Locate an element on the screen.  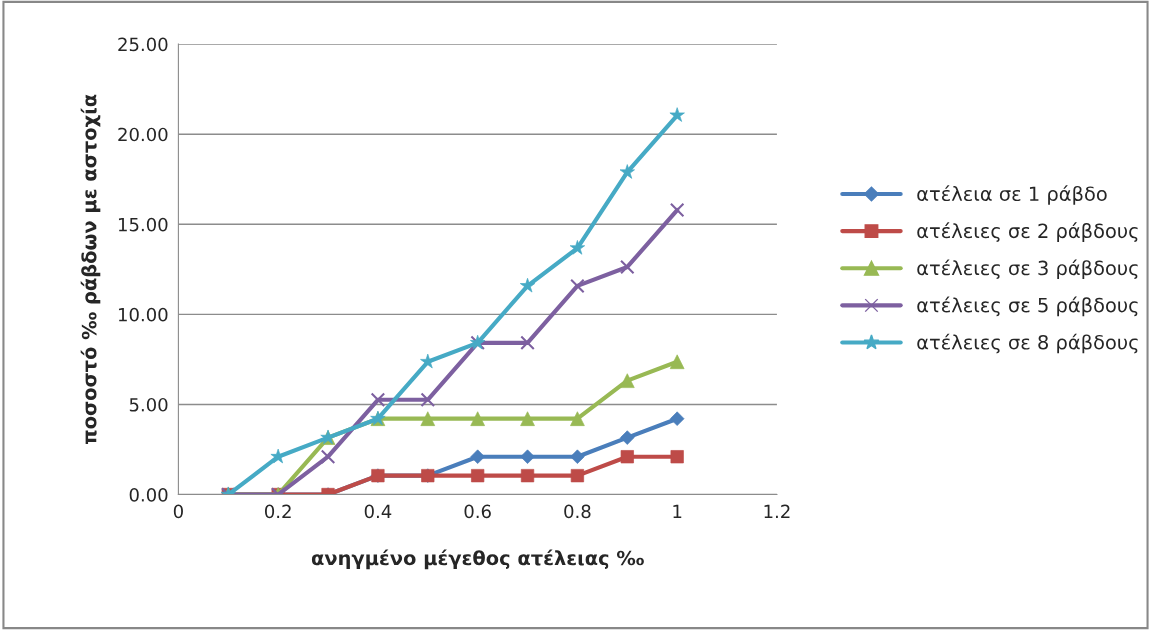
x-axis-title: ανηγμένο μέγεθος ατέλειας ‰ is located at coordinates (477, 559).